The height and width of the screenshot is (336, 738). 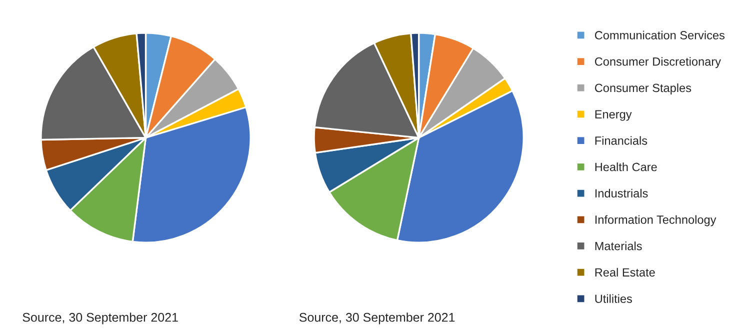 I want to click on legend-label: Information Technology, so click(x=655, y=220).